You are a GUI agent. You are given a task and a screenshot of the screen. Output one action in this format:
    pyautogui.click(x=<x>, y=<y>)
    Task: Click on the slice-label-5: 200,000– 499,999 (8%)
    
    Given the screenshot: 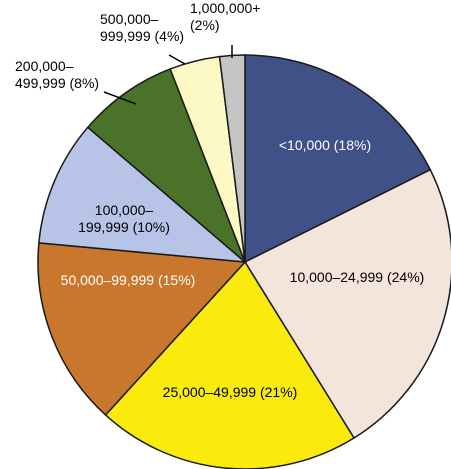 What is the action you would take?
    pyautogui.click(x=57, y=74)
    